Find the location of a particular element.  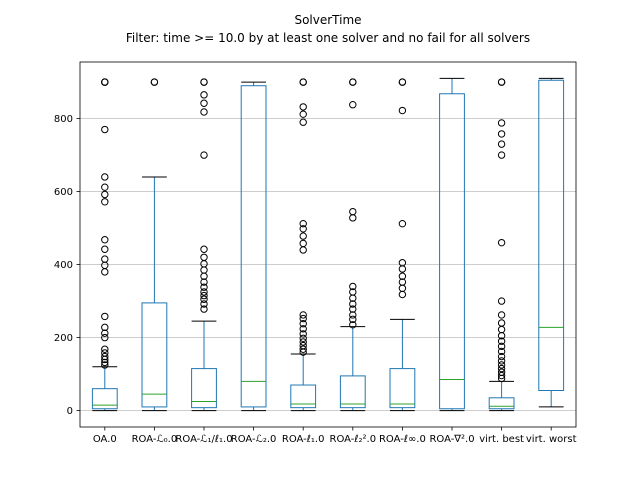

x-tick-label: ROA-ℓ₁.0 is located at coordinates (303, 439).